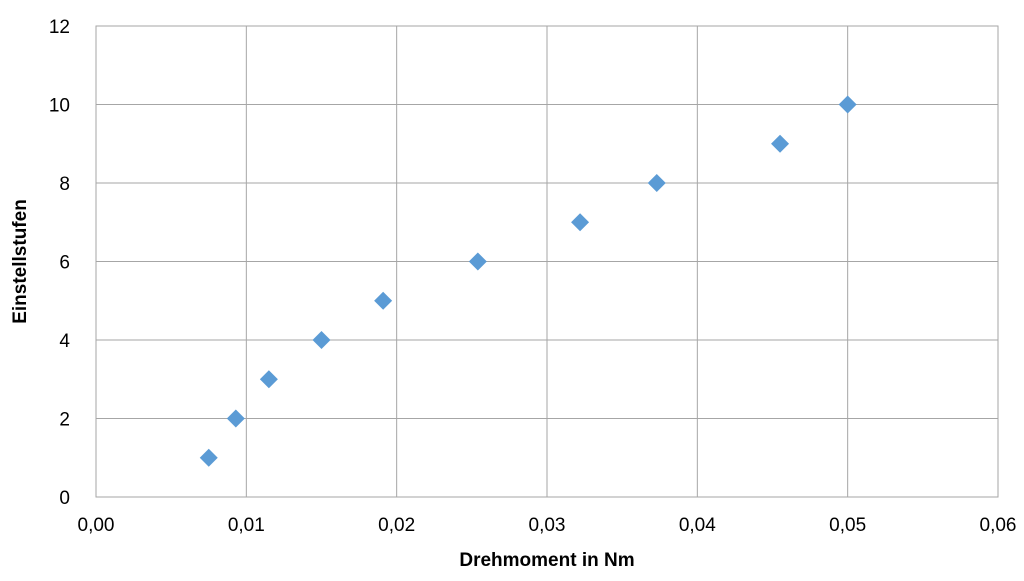  What do you see at coordinates (246, 525) in the screenshot?
I see `x-tick-label: 0,01` at bounding box center [246, 525].